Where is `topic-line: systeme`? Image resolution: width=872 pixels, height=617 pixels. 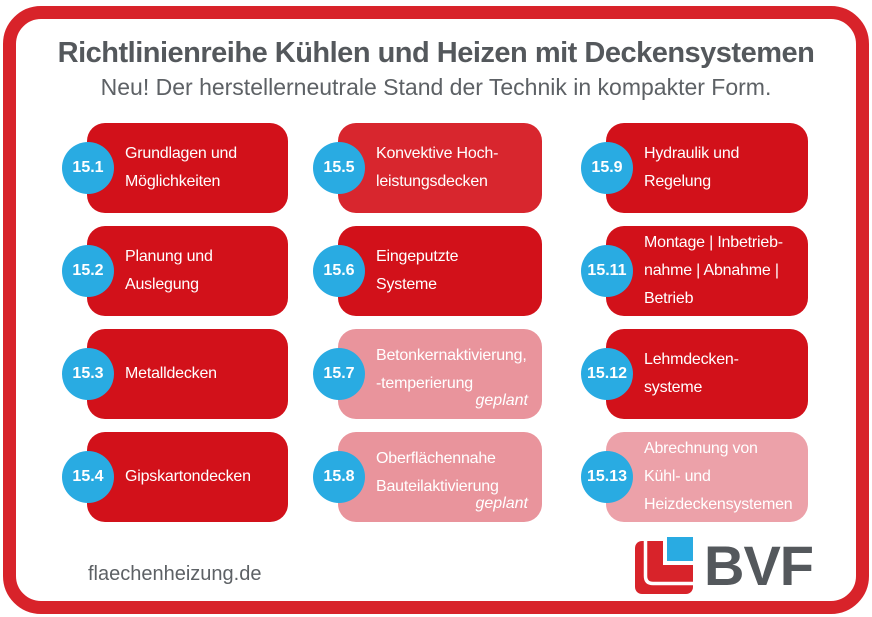
topic-line: systeme is located at coordinates (673, 387).